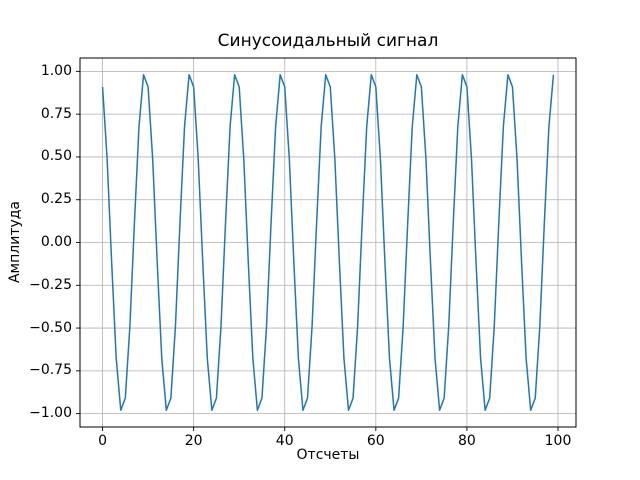 The image size is (640, 480). Describe the element at coordinates (56, 156) in the screenshot. I see `y-tick-label: 0.50` at that location.